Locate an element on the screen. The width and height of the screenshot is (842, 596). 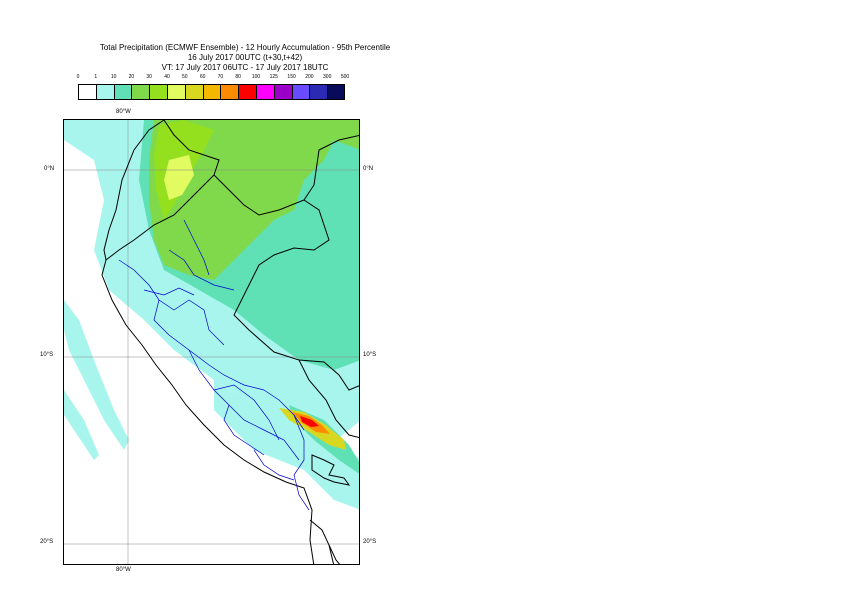
legend-label: 70 is located at coordinates (220, 77).